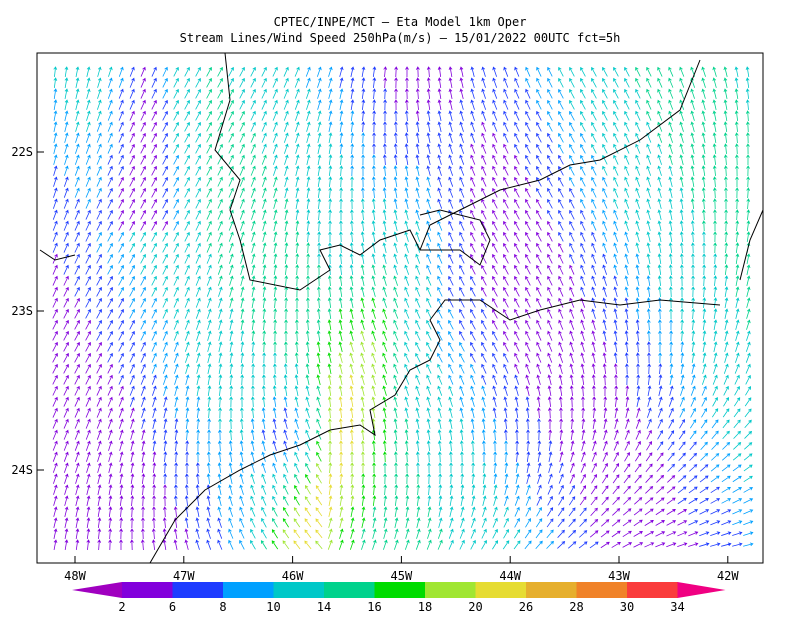 This screenshot has height=622, width=800. I want to click on title: CPTEC/INPE/MCT — Eta Model 1km Oper, so click(400, 22).